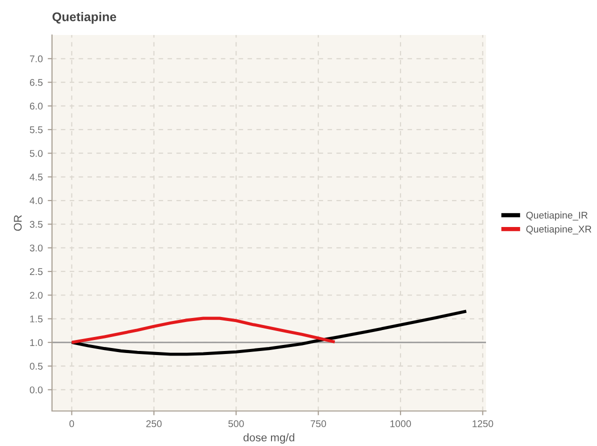  What do you see at coordinates (71, 424) in the screenshot?
I see `x-tick-label: 0` at bounding box center [71, 424].